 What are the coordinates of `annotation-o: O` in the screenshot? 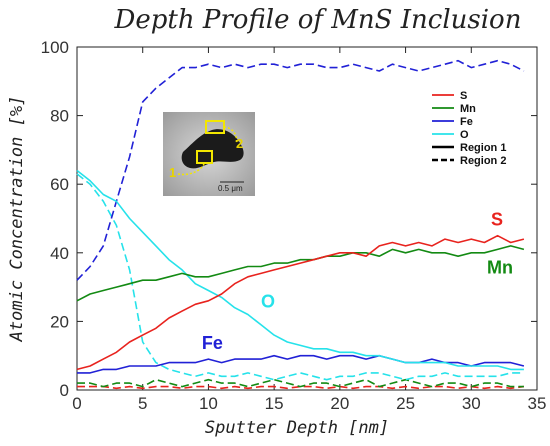 It's located at (268, 302).